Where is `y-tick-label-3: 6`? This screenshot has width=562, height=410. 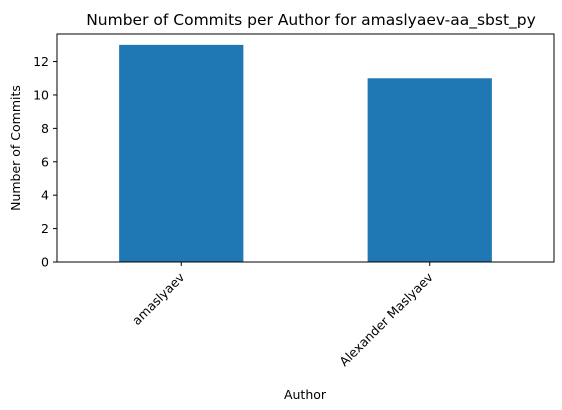
y-tick-label-3: 6 is located at coordinates (45, 161).